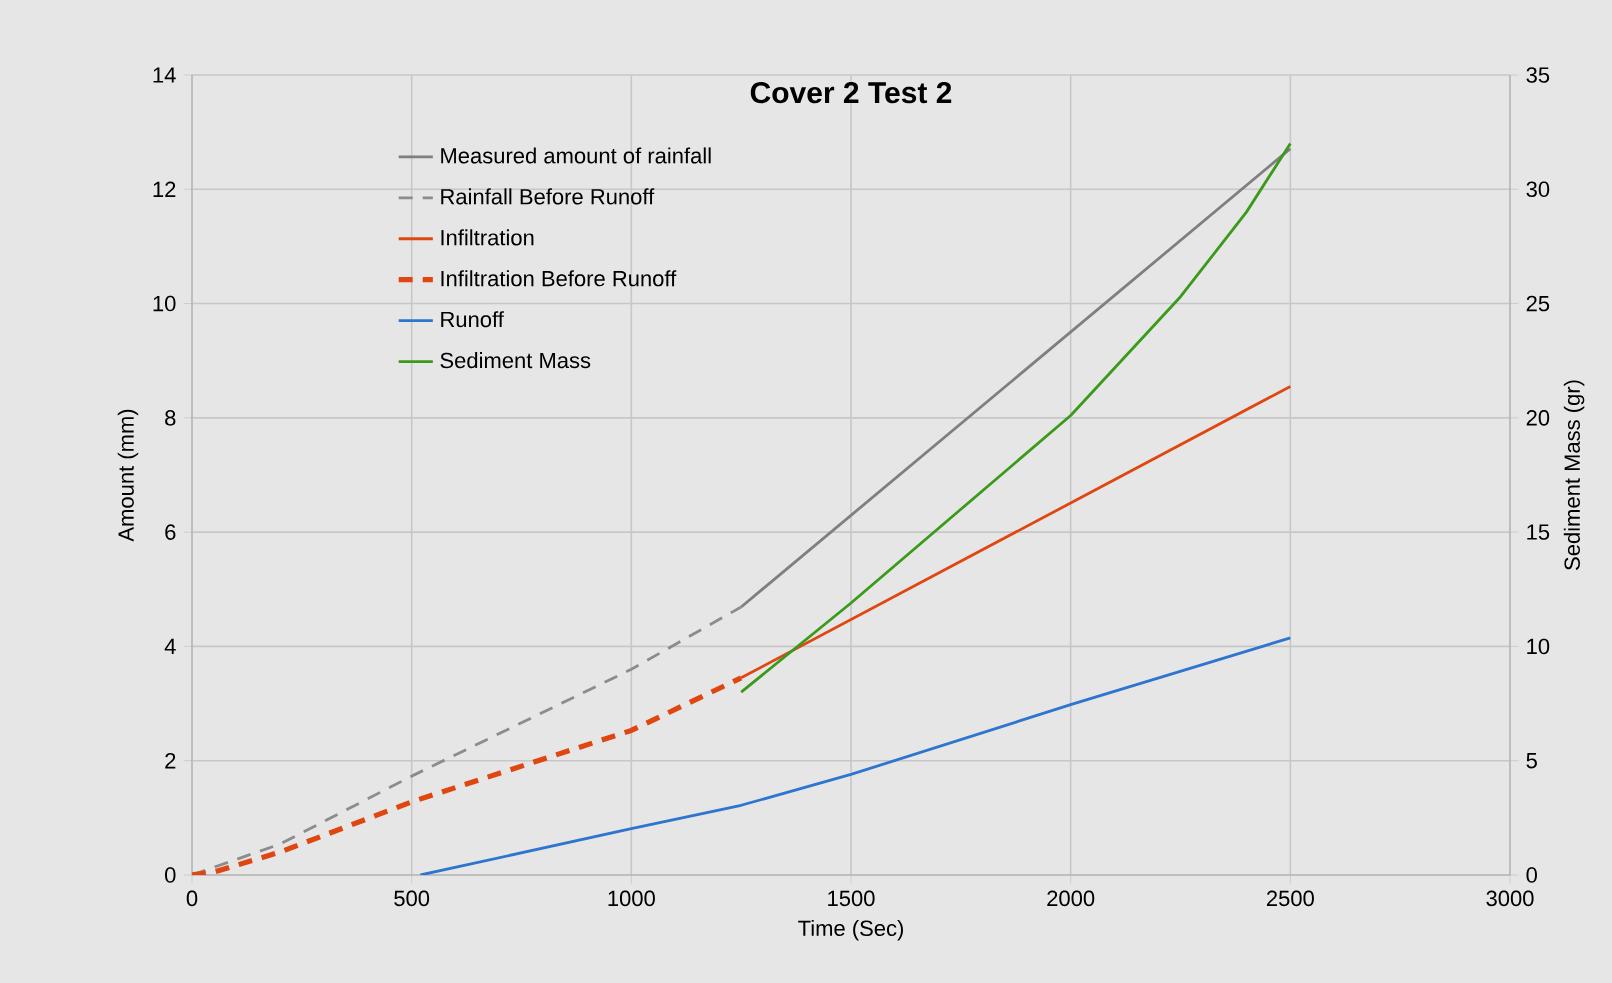  I want to click on y2-tick-label: 5, so click(1531, 761).